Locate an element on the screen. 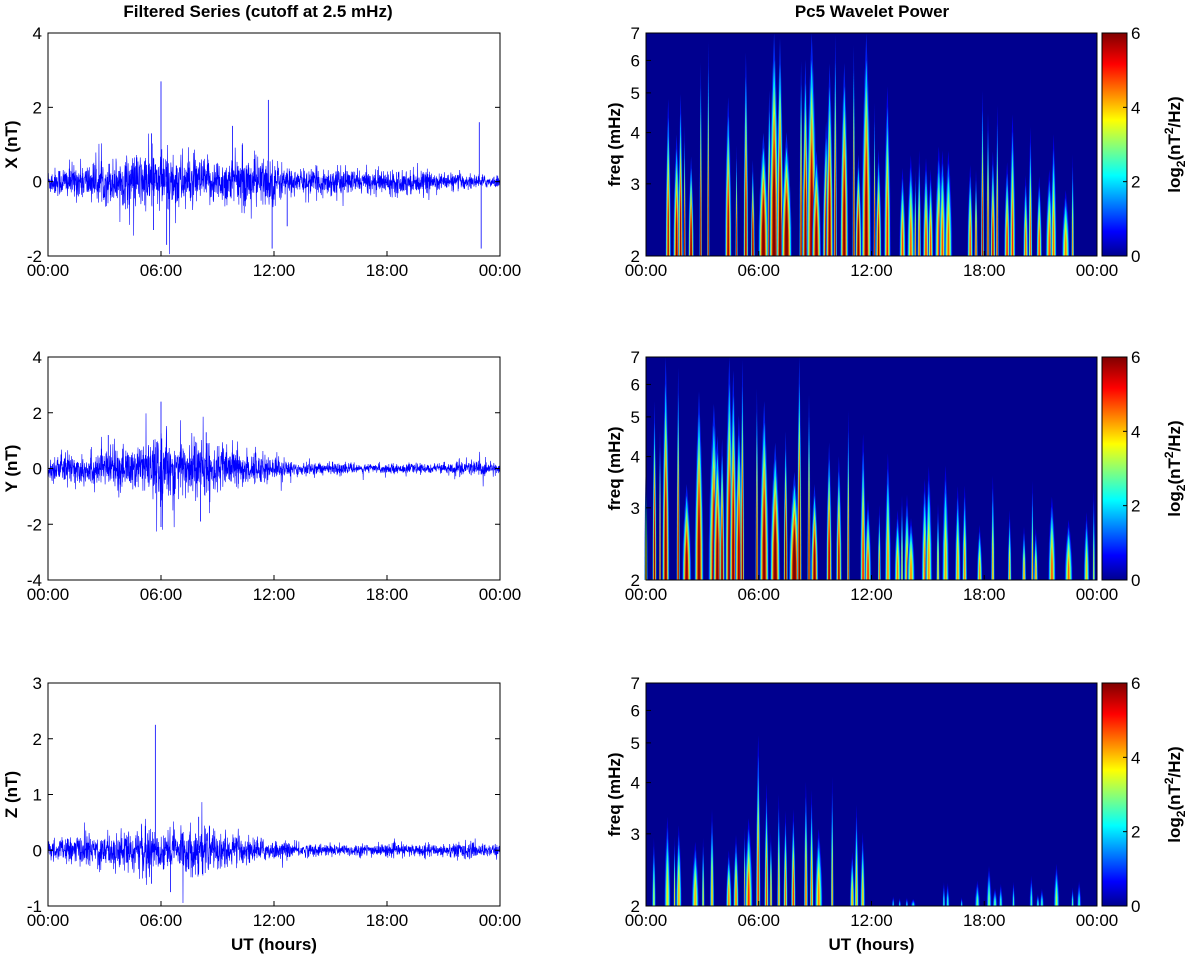  colorbar-tick-label: 6 is located at coordinates (1135, 357).